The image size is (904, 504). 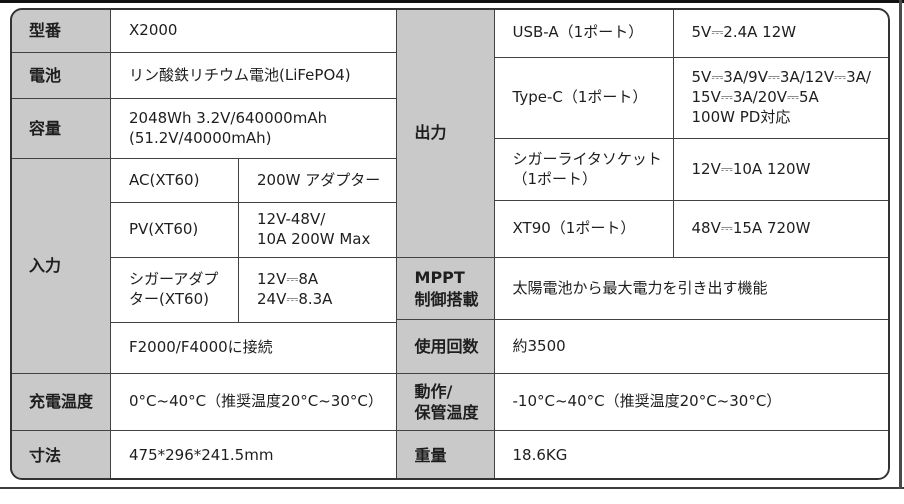 What do you see at coordinates (252, 455) in the screenshot?
I see `value-dimensions: 475*296*241.5mm` at bounding box center [252, 455].